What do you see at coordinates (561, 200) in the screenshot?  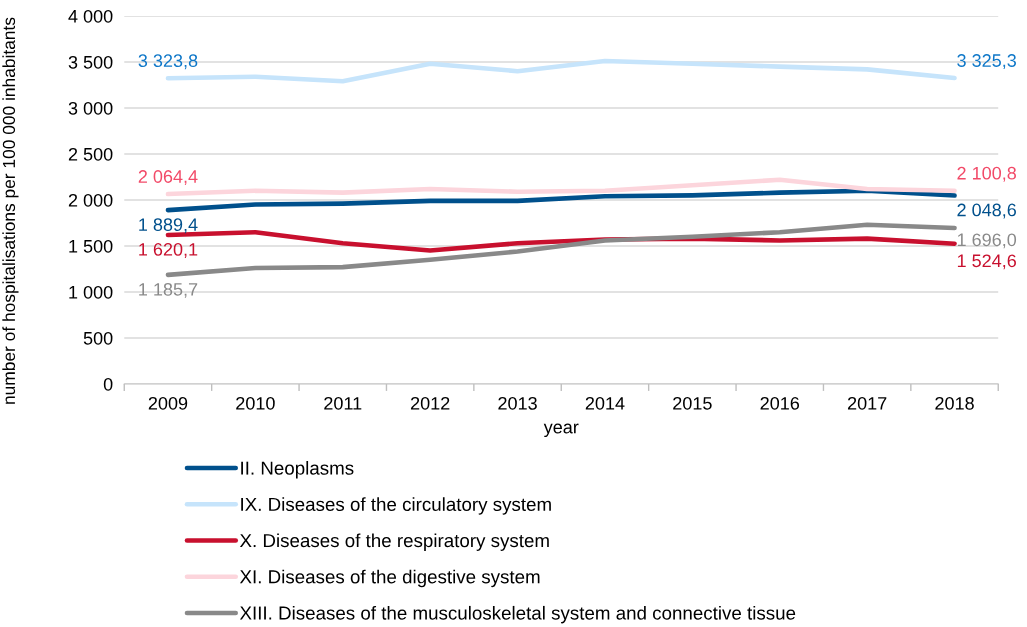 I see `line-series` at bounding box center [561, 200].